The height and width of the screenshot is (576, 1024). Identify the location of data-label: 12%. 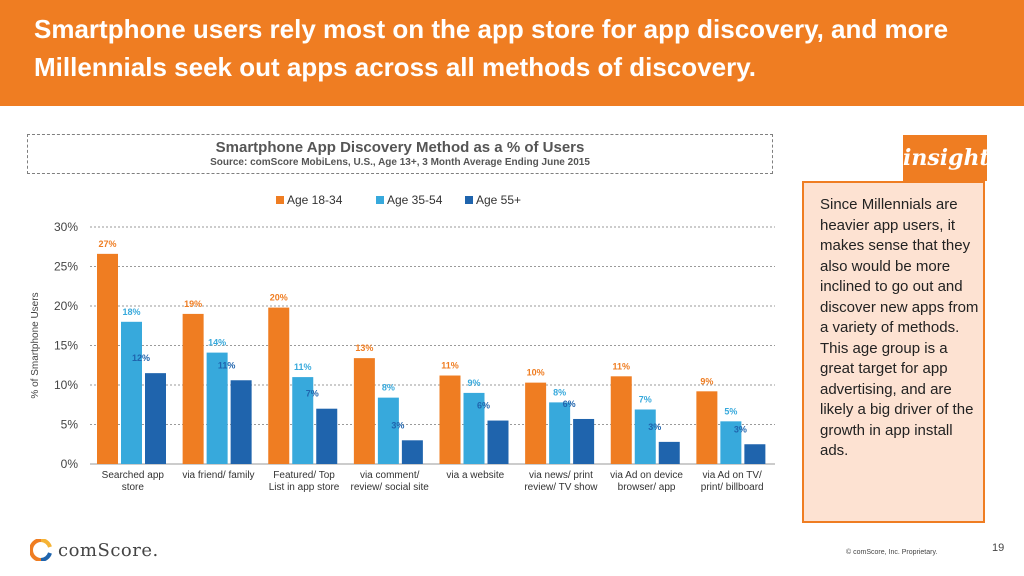
(141, 358).